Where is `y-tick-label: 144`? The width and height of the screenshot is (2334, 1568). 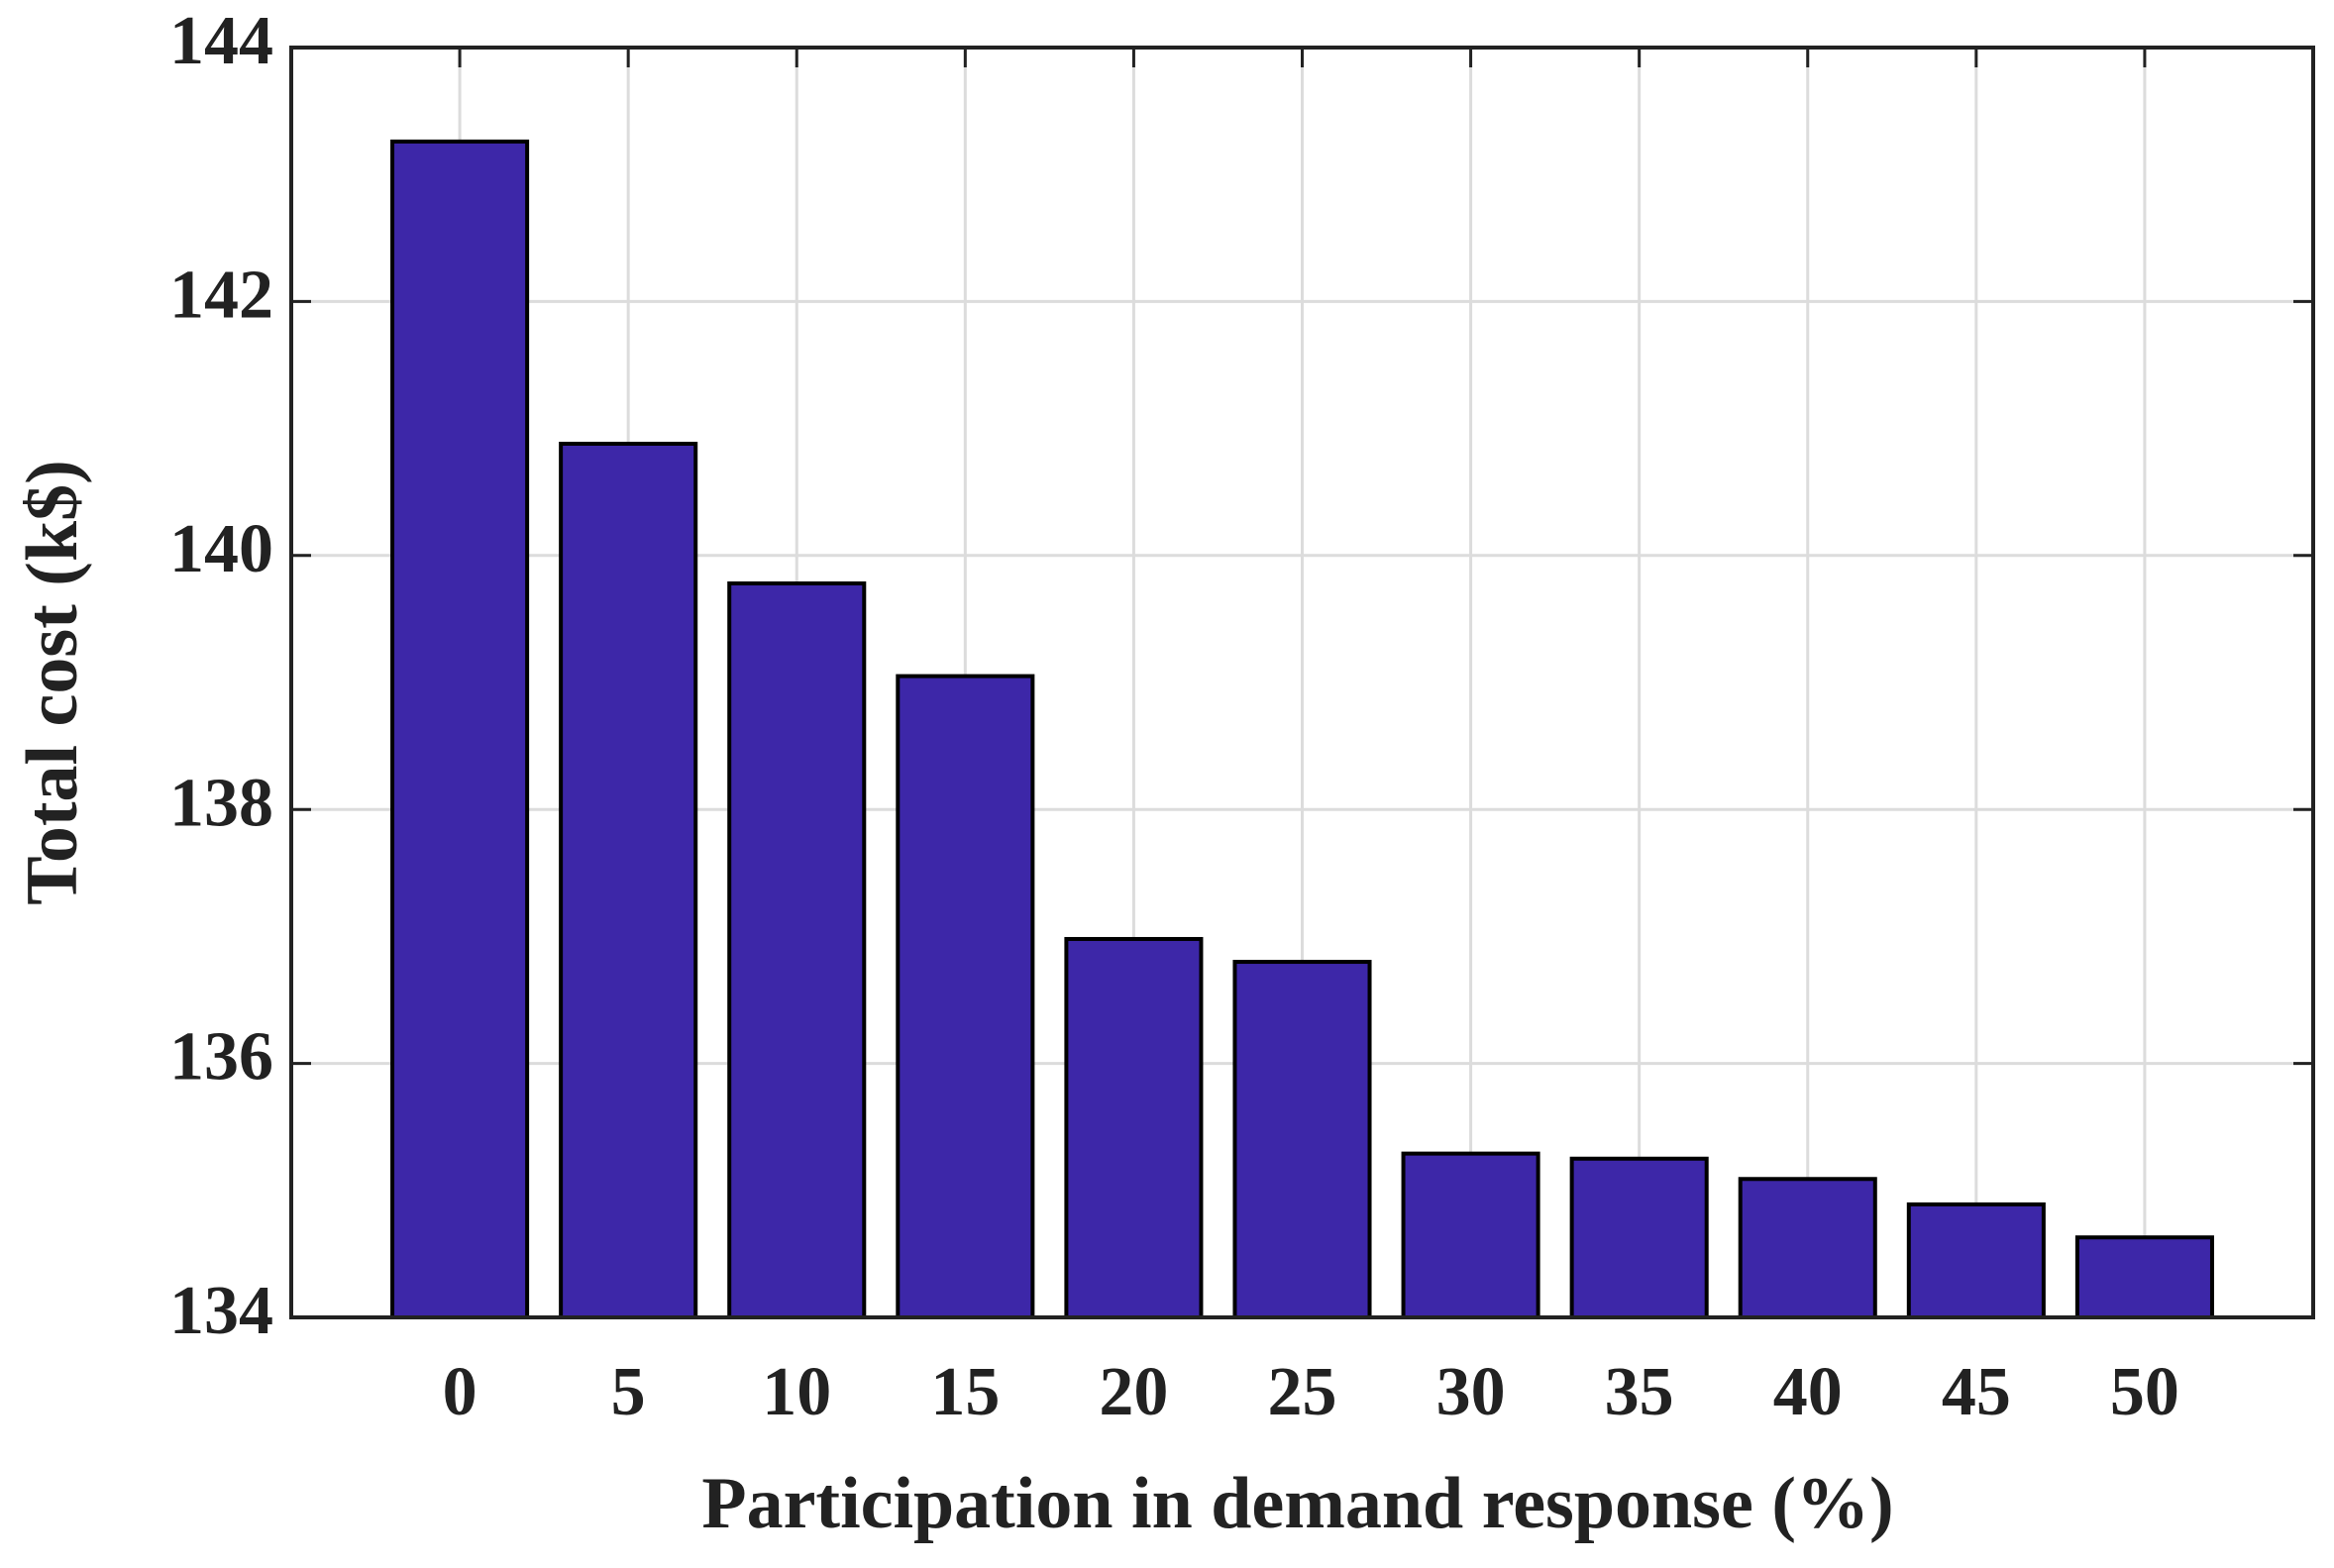 y-tick-label: 144 is located at coordinates (221, 41).